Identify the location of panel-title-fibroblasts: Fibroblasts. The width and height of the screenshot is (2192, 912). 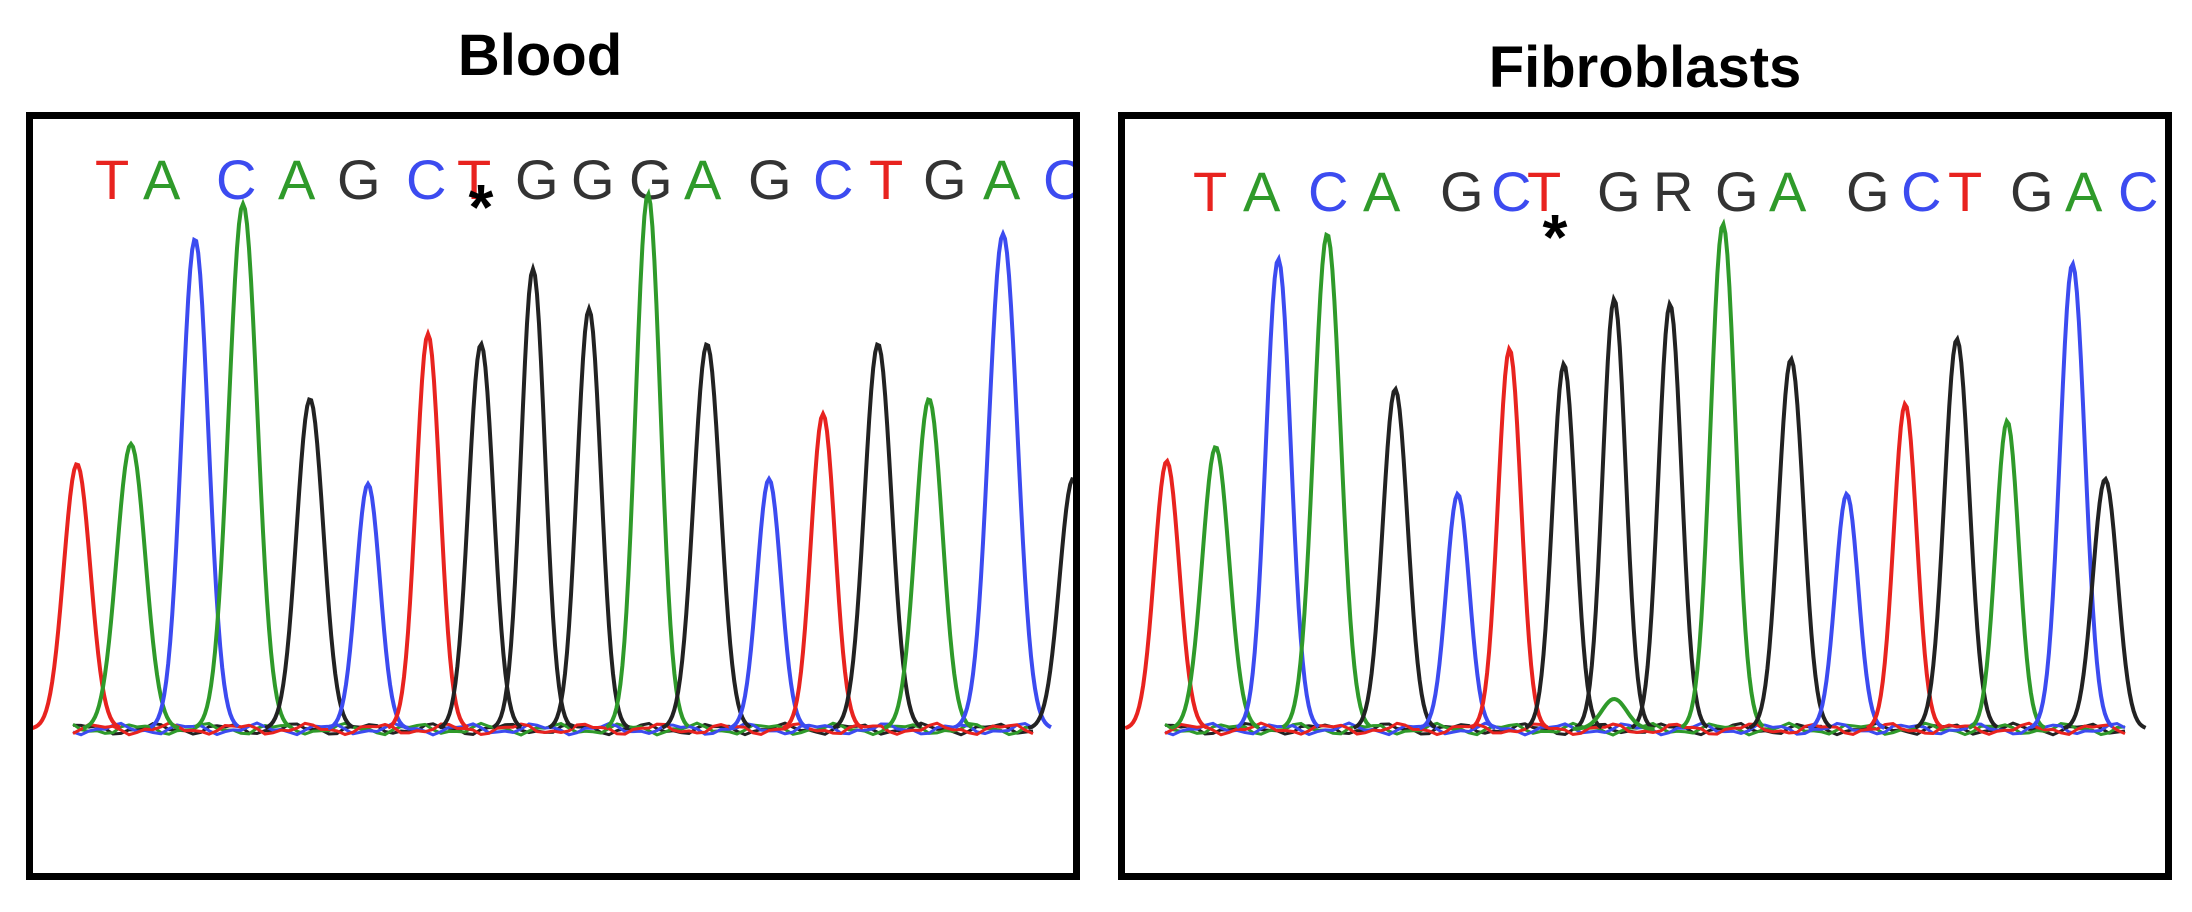
(1645, 67).